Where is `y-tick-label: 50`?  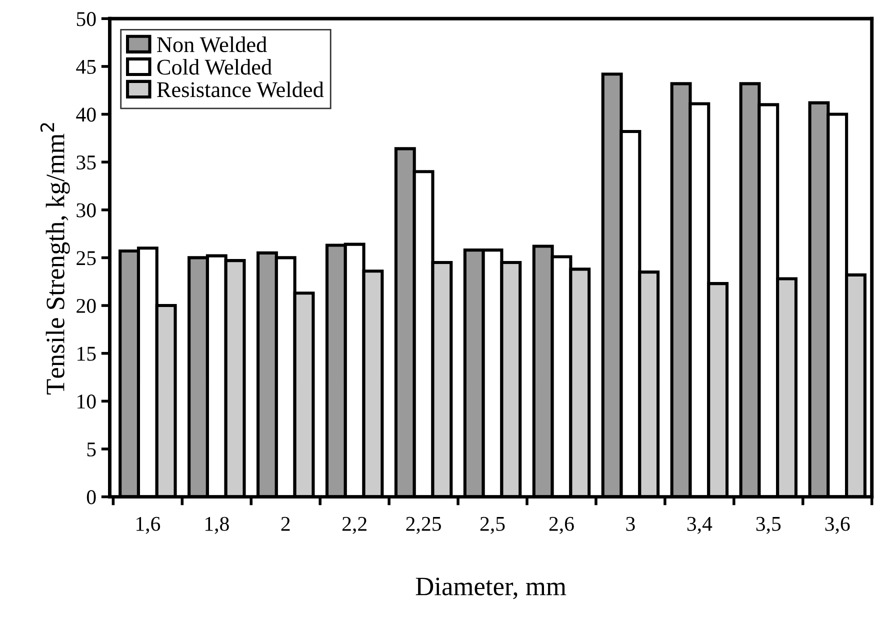 y-tick-label: 50 is located at coordinates (86, 19).